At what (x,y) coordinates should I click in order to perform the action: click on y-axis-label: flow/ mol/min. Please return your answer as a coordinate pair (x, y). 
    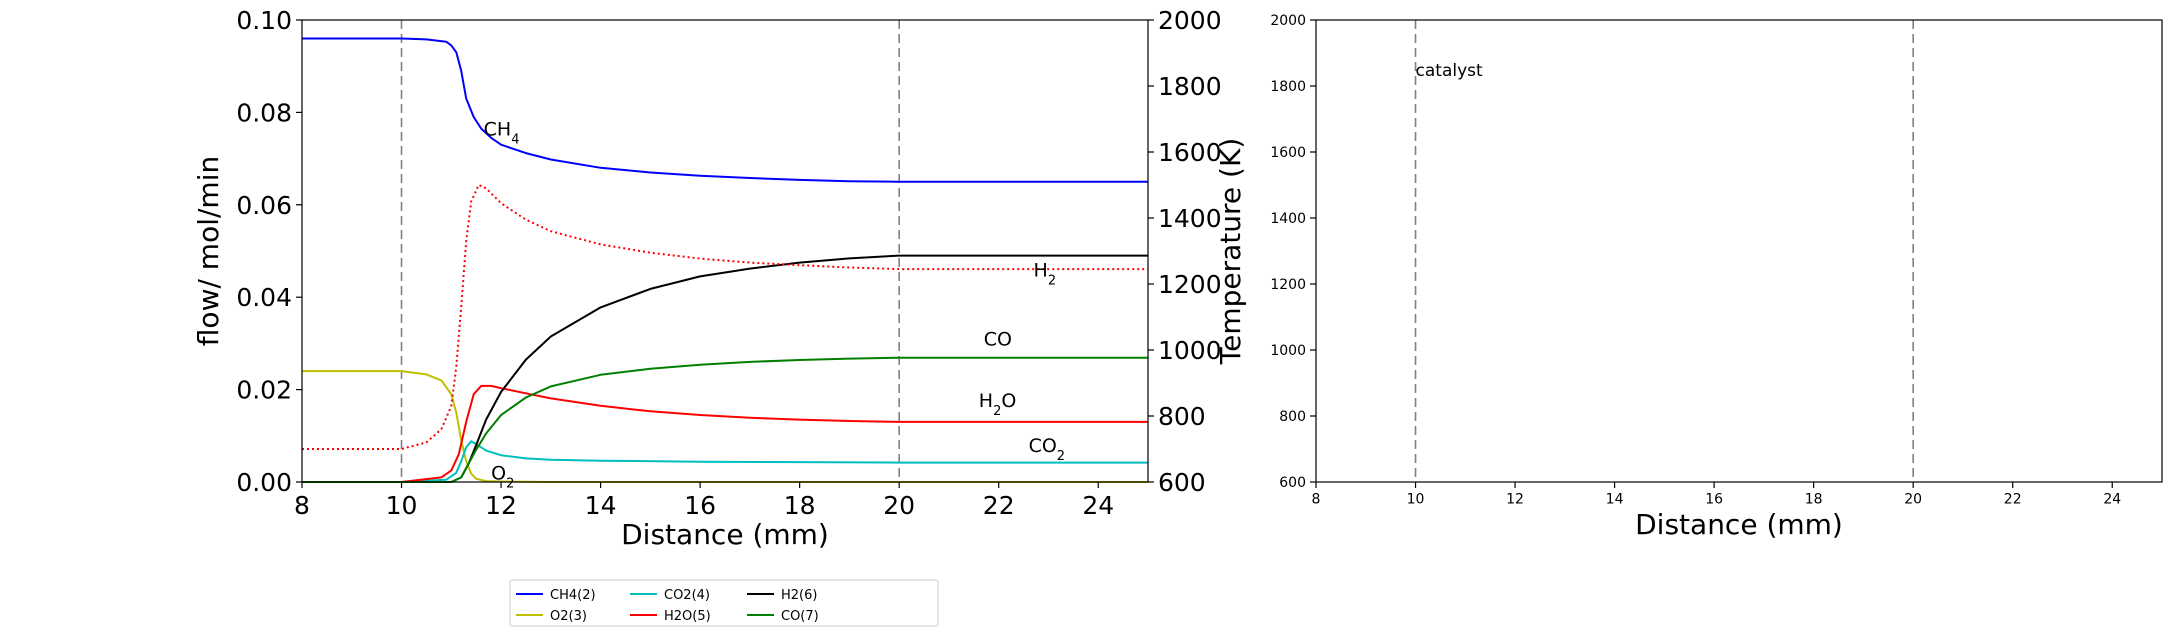
    Looking at the image, I should click on (208, 251).